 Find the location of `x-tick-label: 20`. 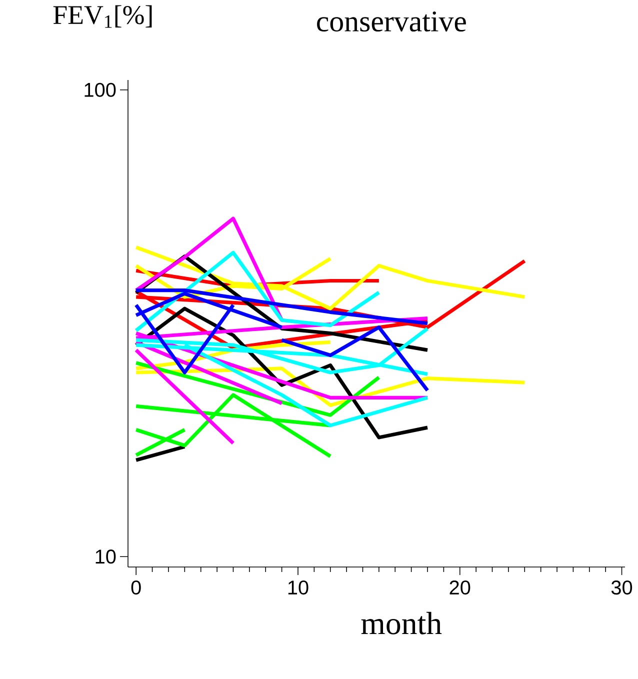

x-tick-label: 20 is located at coordinates (460, 587).